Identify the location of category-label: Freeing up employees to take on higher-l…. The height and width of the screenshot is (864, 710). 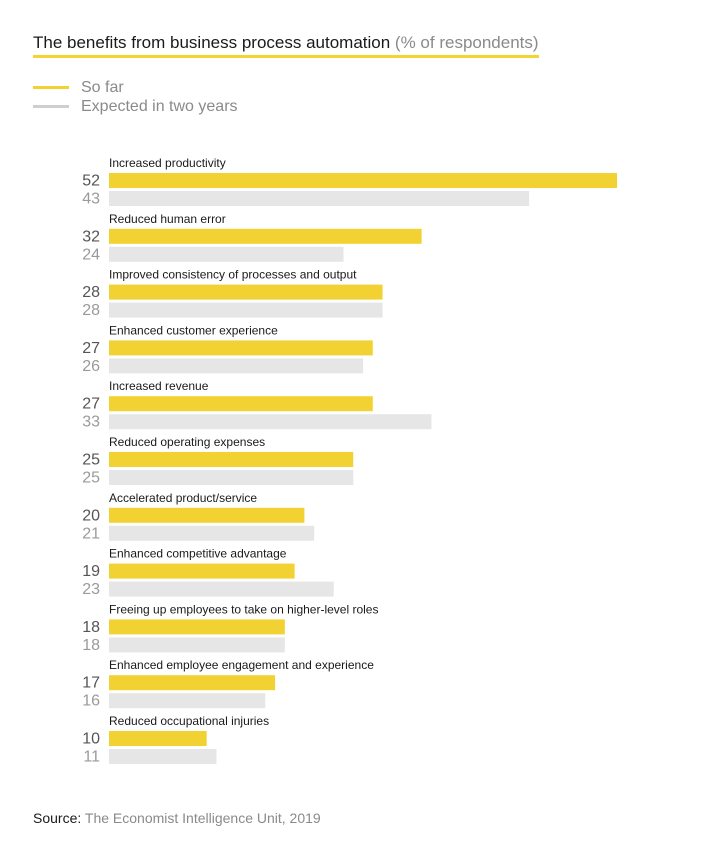
(243, 609).